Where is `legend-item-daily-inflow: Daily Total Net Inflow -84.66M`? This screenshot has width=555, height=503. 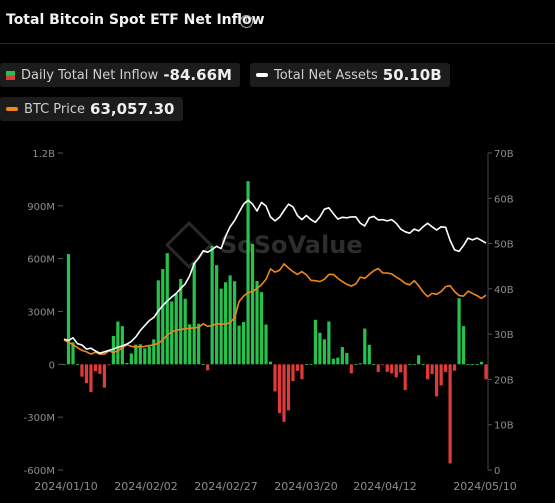 legend-item-daily-inflow: Daily Total Net Inflow -84.66M is located at coordinates (120, 75).